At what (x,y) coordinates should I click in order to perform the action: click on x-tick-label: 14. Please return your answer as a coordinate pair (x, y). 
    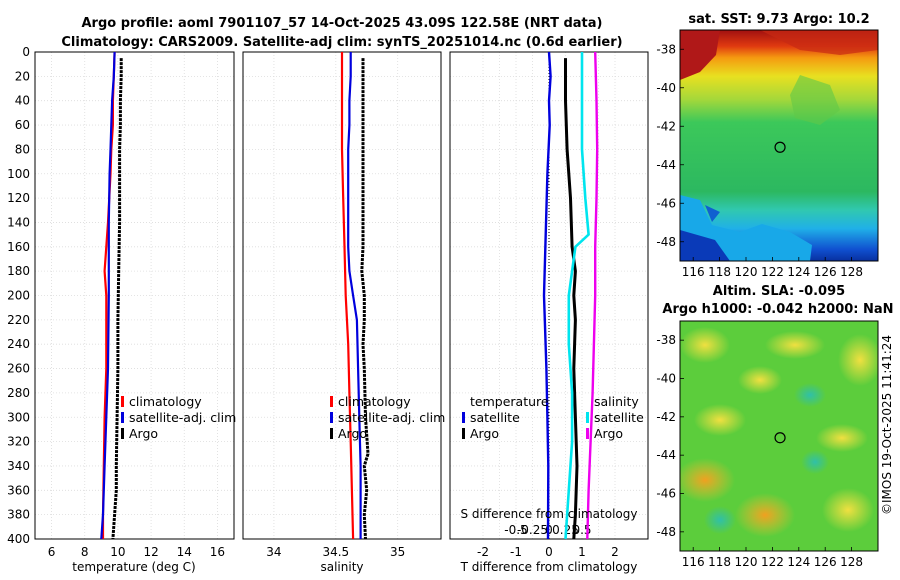
    Looking at the image, I should click on (184, 552).